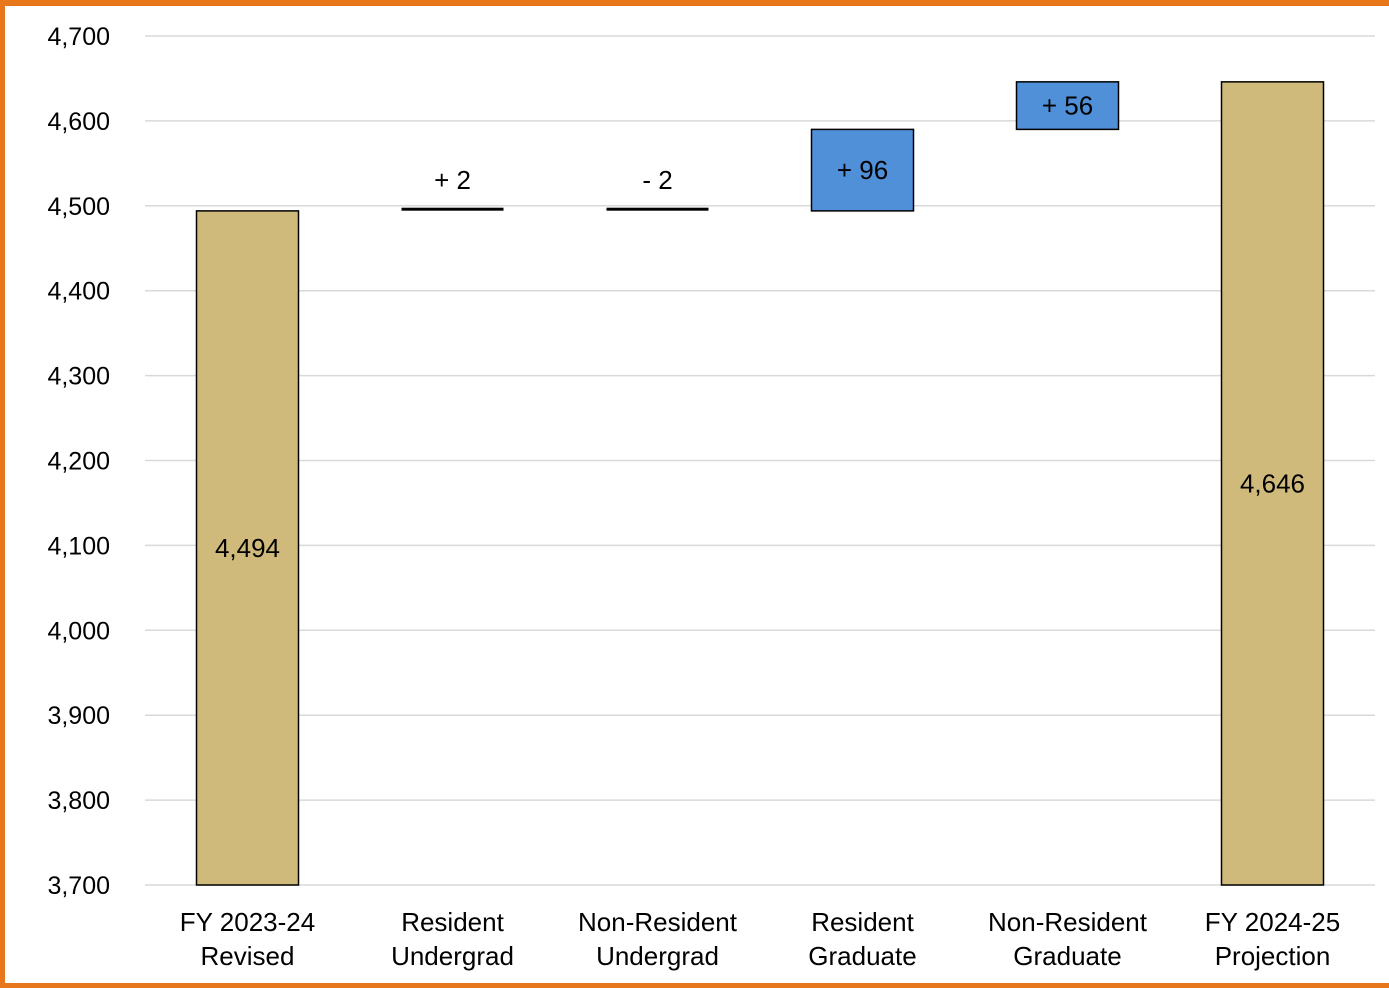  I want to click on data-label: 4,494, so click(247, 548).